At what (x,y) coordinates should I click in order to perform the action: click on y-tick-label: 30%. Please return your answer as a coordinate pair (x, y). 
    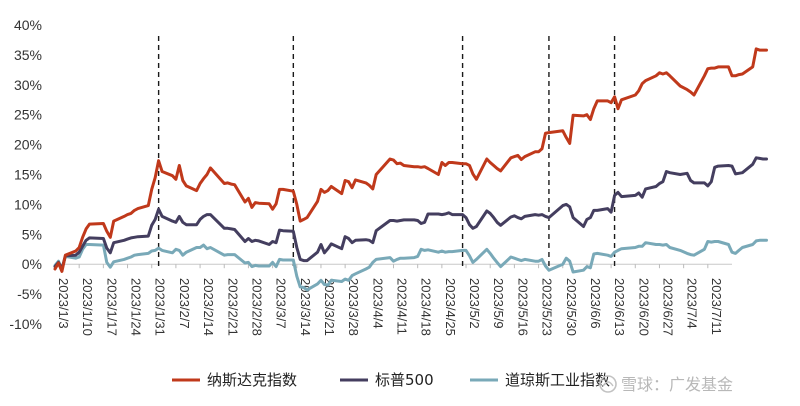
    Looking at the image, I should click on (28, 85).